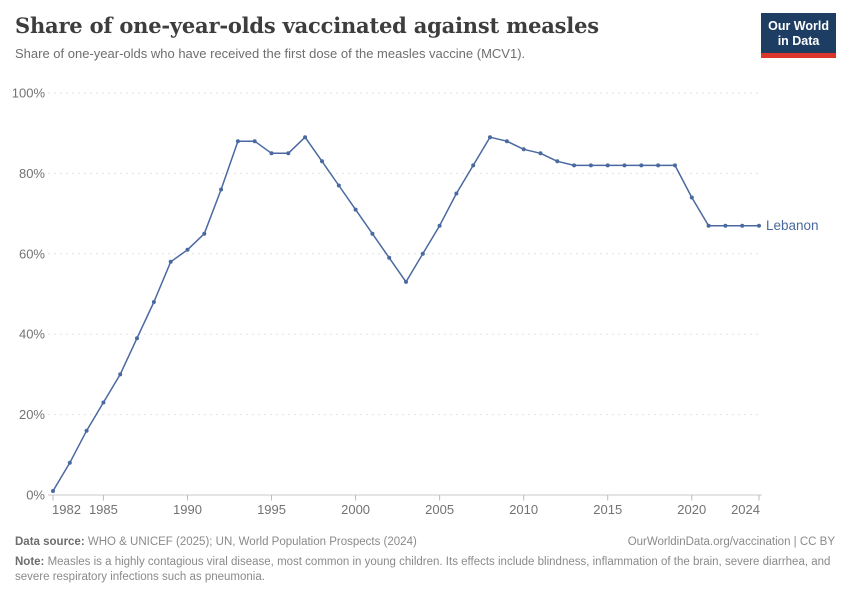 The image size is (850, 600). What do you see at coordinates (30, 561) in the screenshot?
I see `note-label: Note:` at bounding box center [30, 561].